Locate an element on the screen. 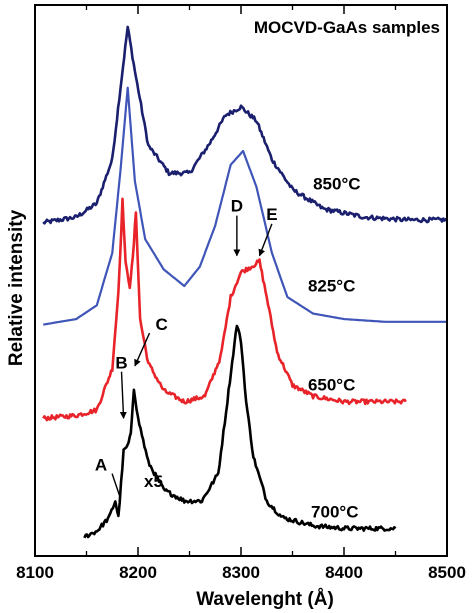 The height and width of the screenshot is (613, 474). x-axis-label: Wavelenght (Å) is located at coordinates (265, 599).